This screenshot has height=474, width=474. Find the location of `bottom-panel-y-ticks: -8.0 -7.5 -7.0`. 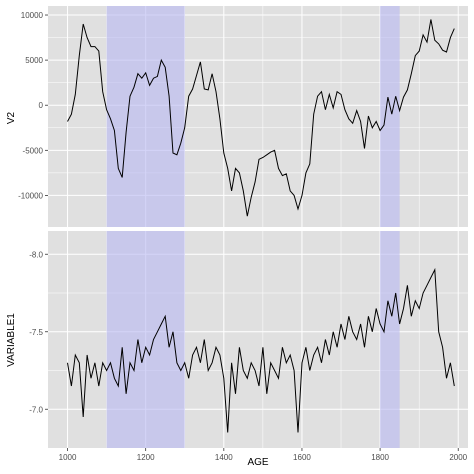

bottom-panel-y-ticks: -8.0 -7.5 -7.0 is located at coordinates (38, 332).